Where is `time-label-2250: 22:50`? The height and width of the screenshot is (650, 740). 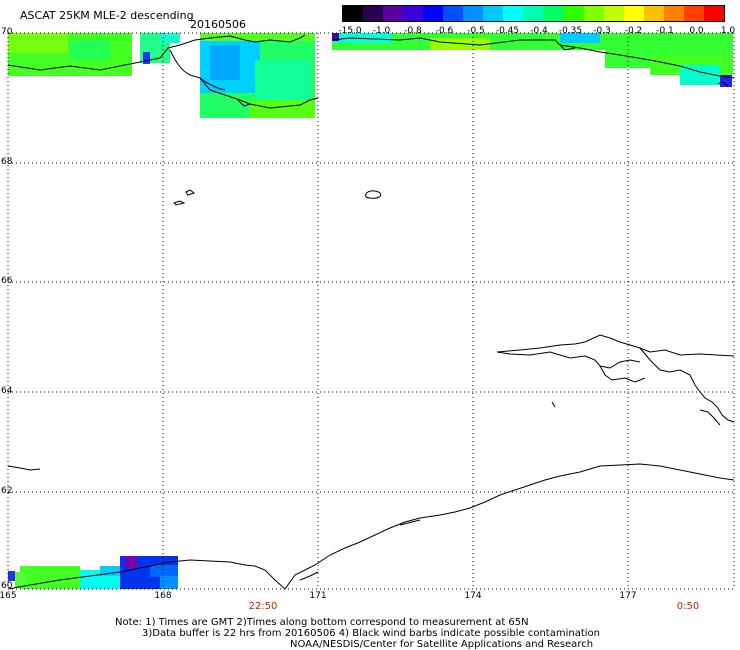
time-label-2250: 22:50 is located at coordinates (263, 606).